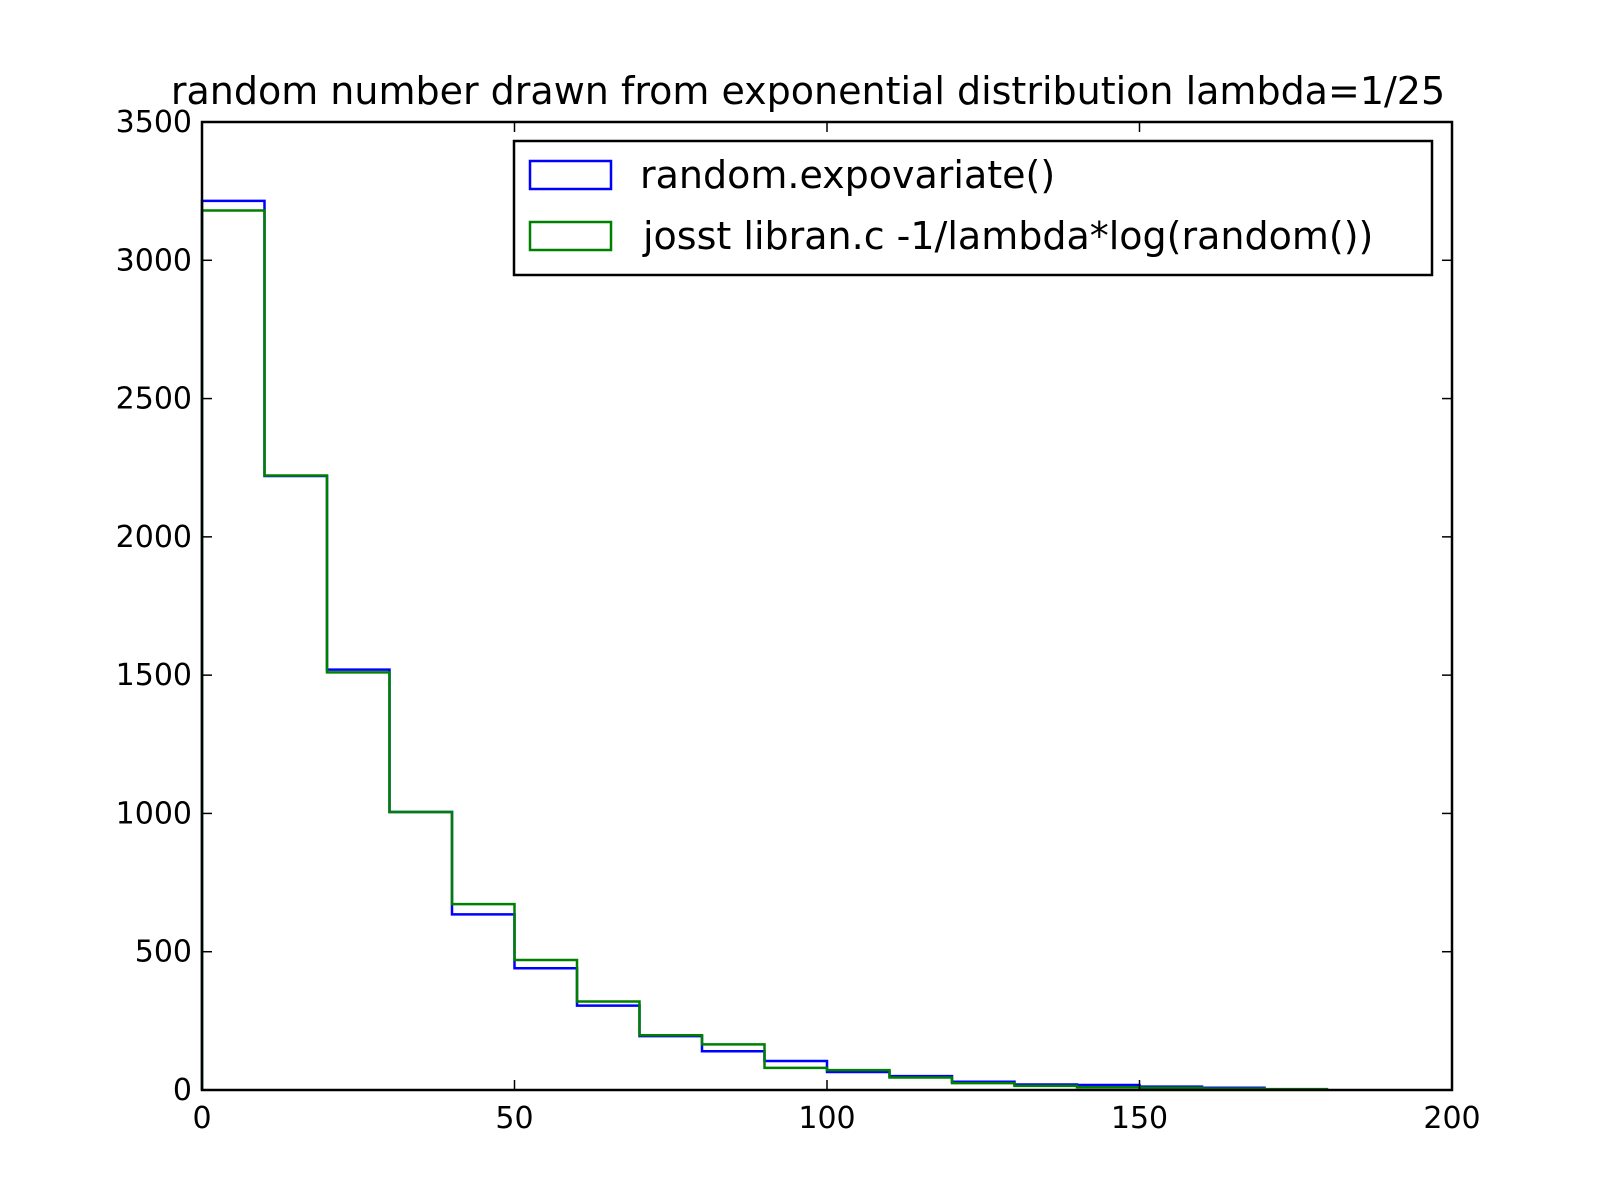 The image size is (1600, 1200). Describe the element at coordinates (1451, 1118) in the screenshot. I see `x-tick-label: 200` at that location.